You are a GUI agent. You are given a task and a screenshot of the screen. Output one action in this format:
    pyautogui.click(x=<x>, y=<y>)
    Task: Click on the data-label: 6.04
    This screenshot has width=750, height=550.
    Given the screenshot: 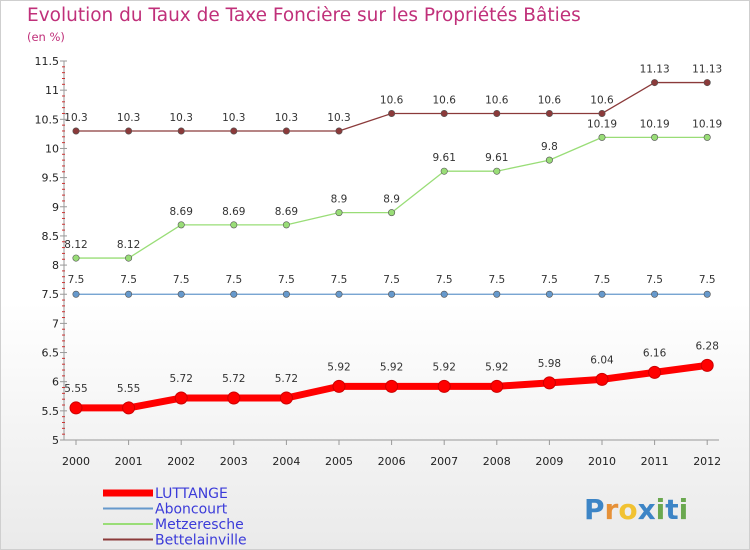 What is the action you would take?
    pyautogui.click(x=602, y=360)
    